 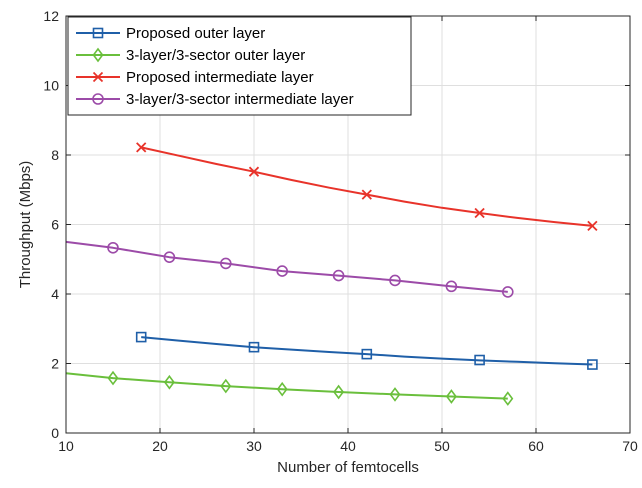 What do you see at coordinates (254, 446) in the screenshot?
I see `x-tick-label: 30` at bounding box center [254, 446].